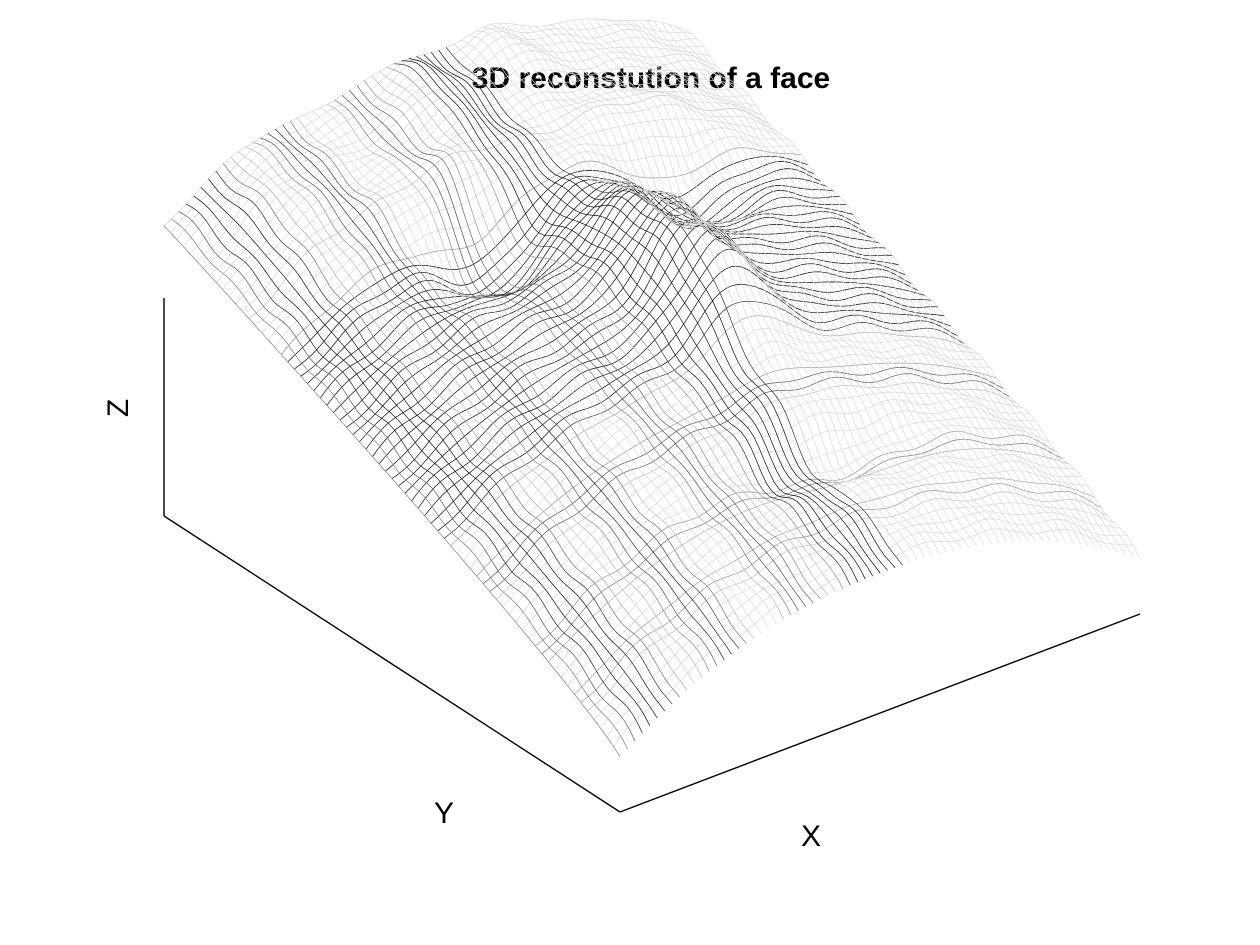 This screenshot has width=1260, height=945. Describe the element at coordinates (880, 713) in the screenshot. I see `x-axis-line` at that location.